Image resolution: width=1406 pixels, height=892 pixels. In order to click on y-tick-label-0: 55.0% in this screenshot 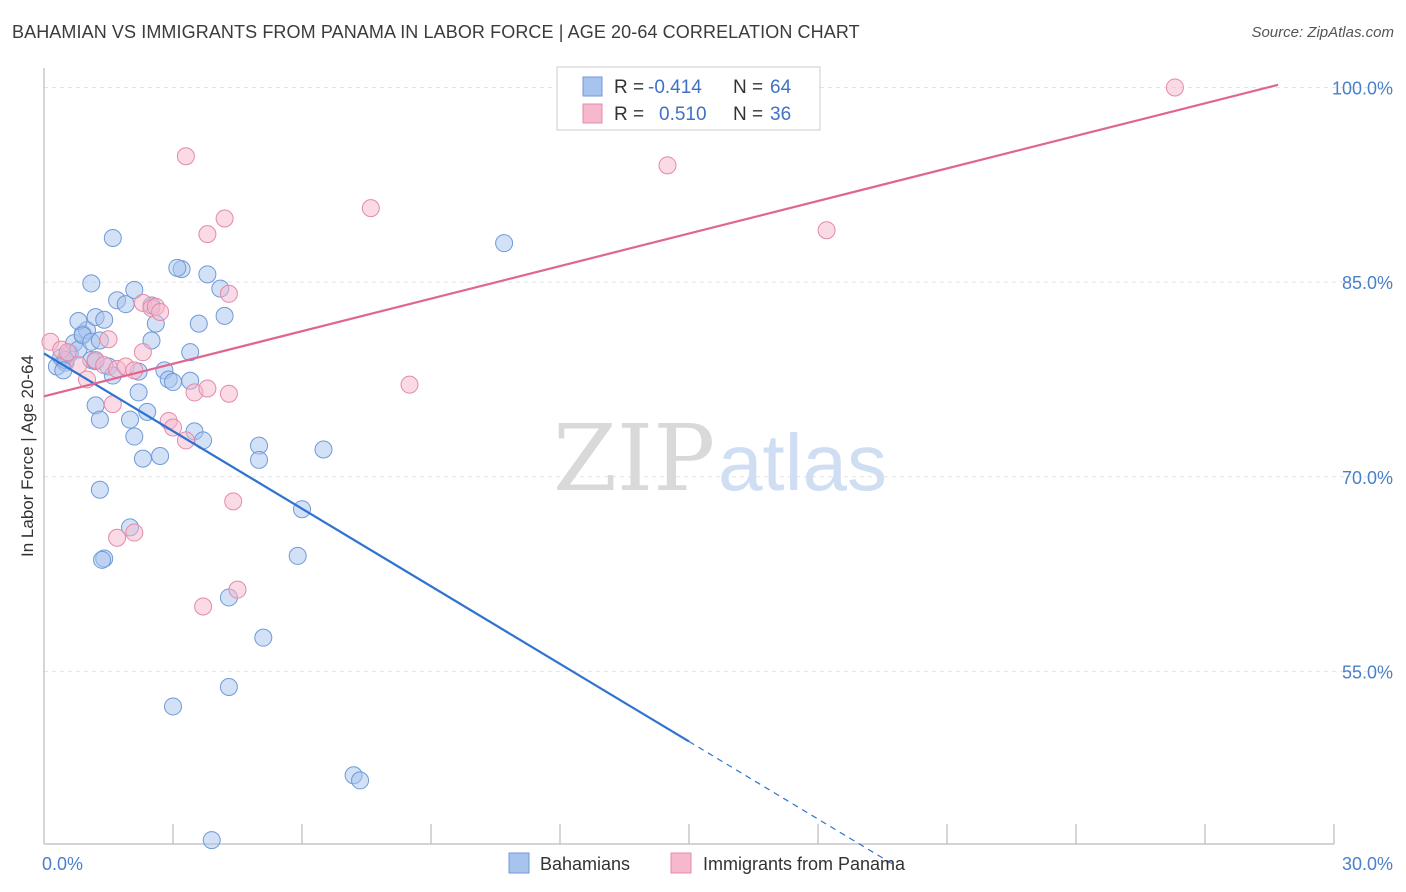, I will do `click(1367, 672)`.